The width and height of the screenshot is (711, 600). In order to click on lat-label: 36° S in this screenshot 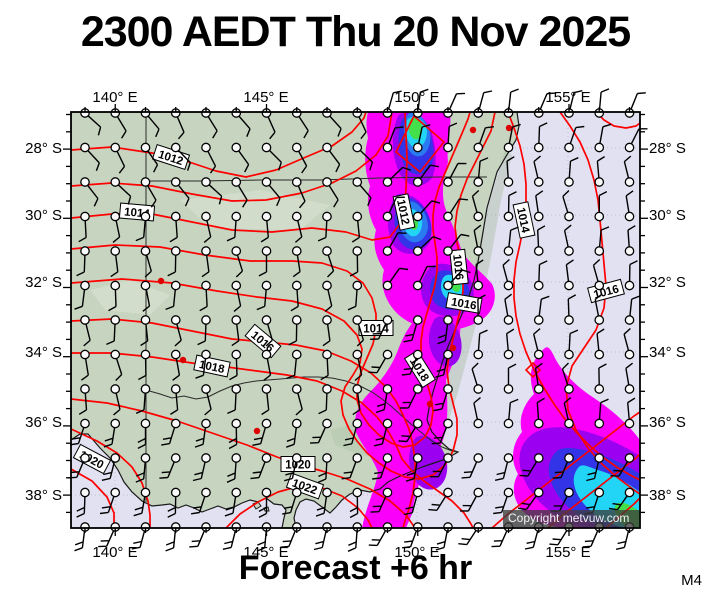, I will do `click(43, 422)`.